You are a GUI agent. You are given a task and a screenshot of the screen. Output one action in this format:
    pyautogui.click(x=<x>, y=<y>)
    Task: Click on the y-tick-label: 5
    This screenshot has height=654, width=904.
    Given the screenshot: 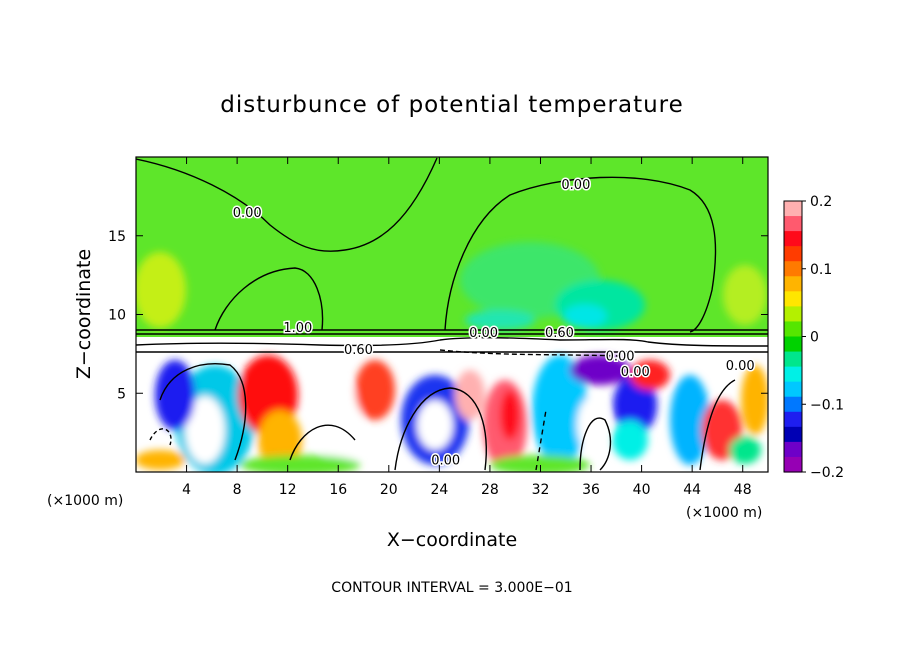 What is the action you would take?
    pyautogui.click(x=121, y=394)
    